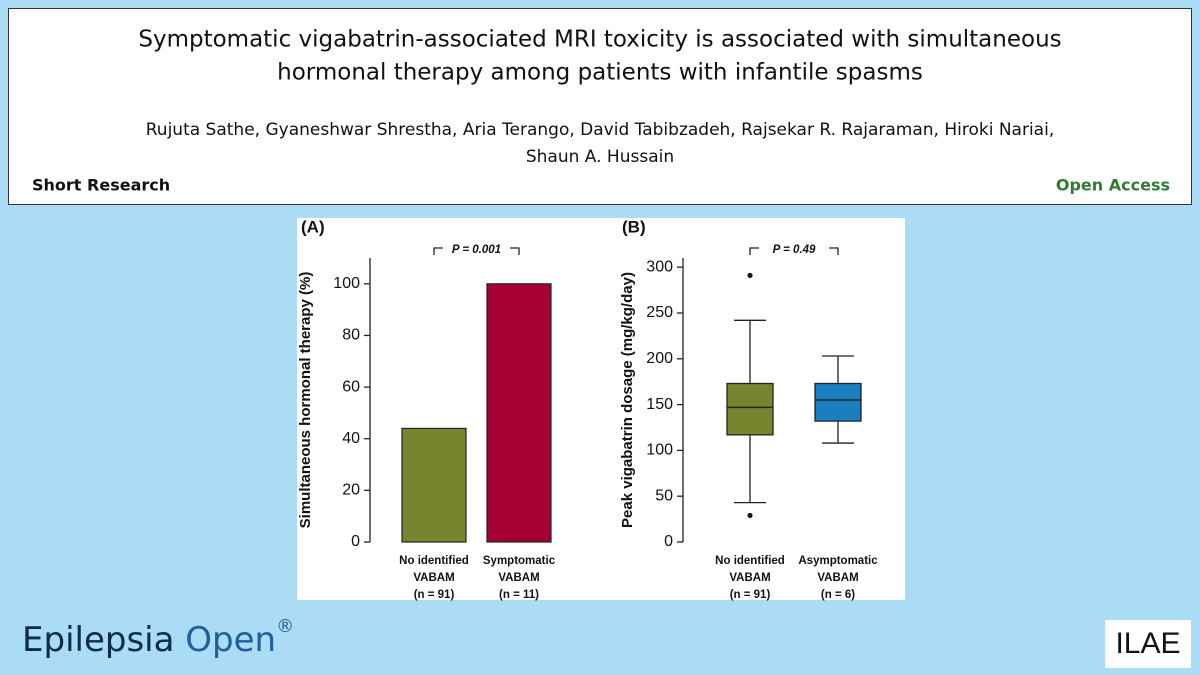 The height and width of the screenshot is (675, 1200). What do you see at coordinates (794, 250) in the screenshot?
I see `annotation: P = 0.49` at bounding box center [794, 250].